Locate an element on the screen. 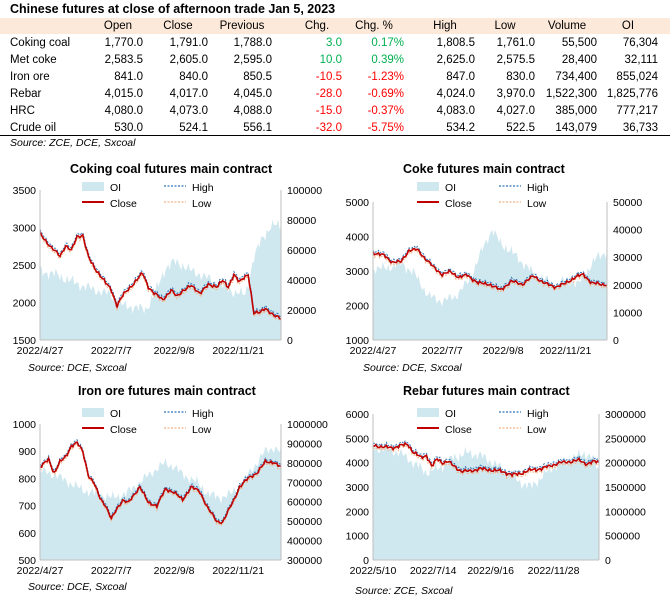 Image resolution: width=670 pixels, height=612 pixels. cell-previous: 1,788.0 is located at coordinates (252, 43).